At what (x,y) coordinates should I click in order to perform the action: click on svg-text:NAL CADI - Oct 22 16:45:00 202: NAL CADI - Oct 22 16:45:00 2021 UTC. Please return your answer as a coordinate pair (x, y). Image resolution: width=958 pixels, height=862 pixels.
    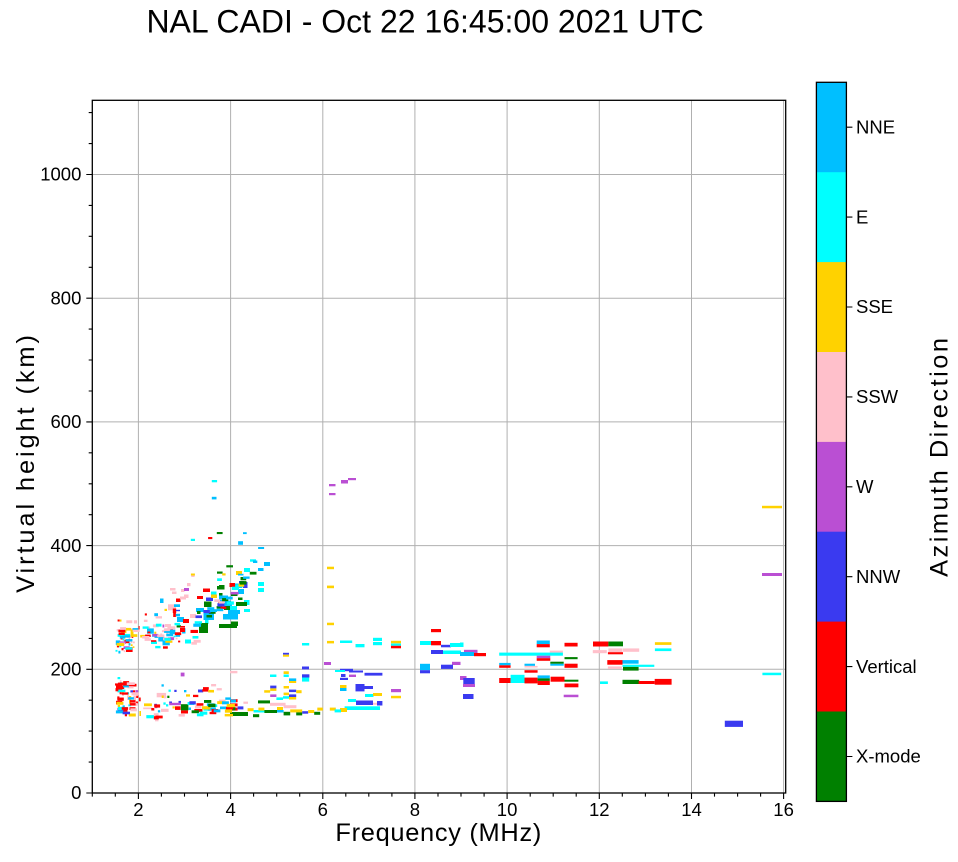
    Looking at the image, I should click on (424, 21).